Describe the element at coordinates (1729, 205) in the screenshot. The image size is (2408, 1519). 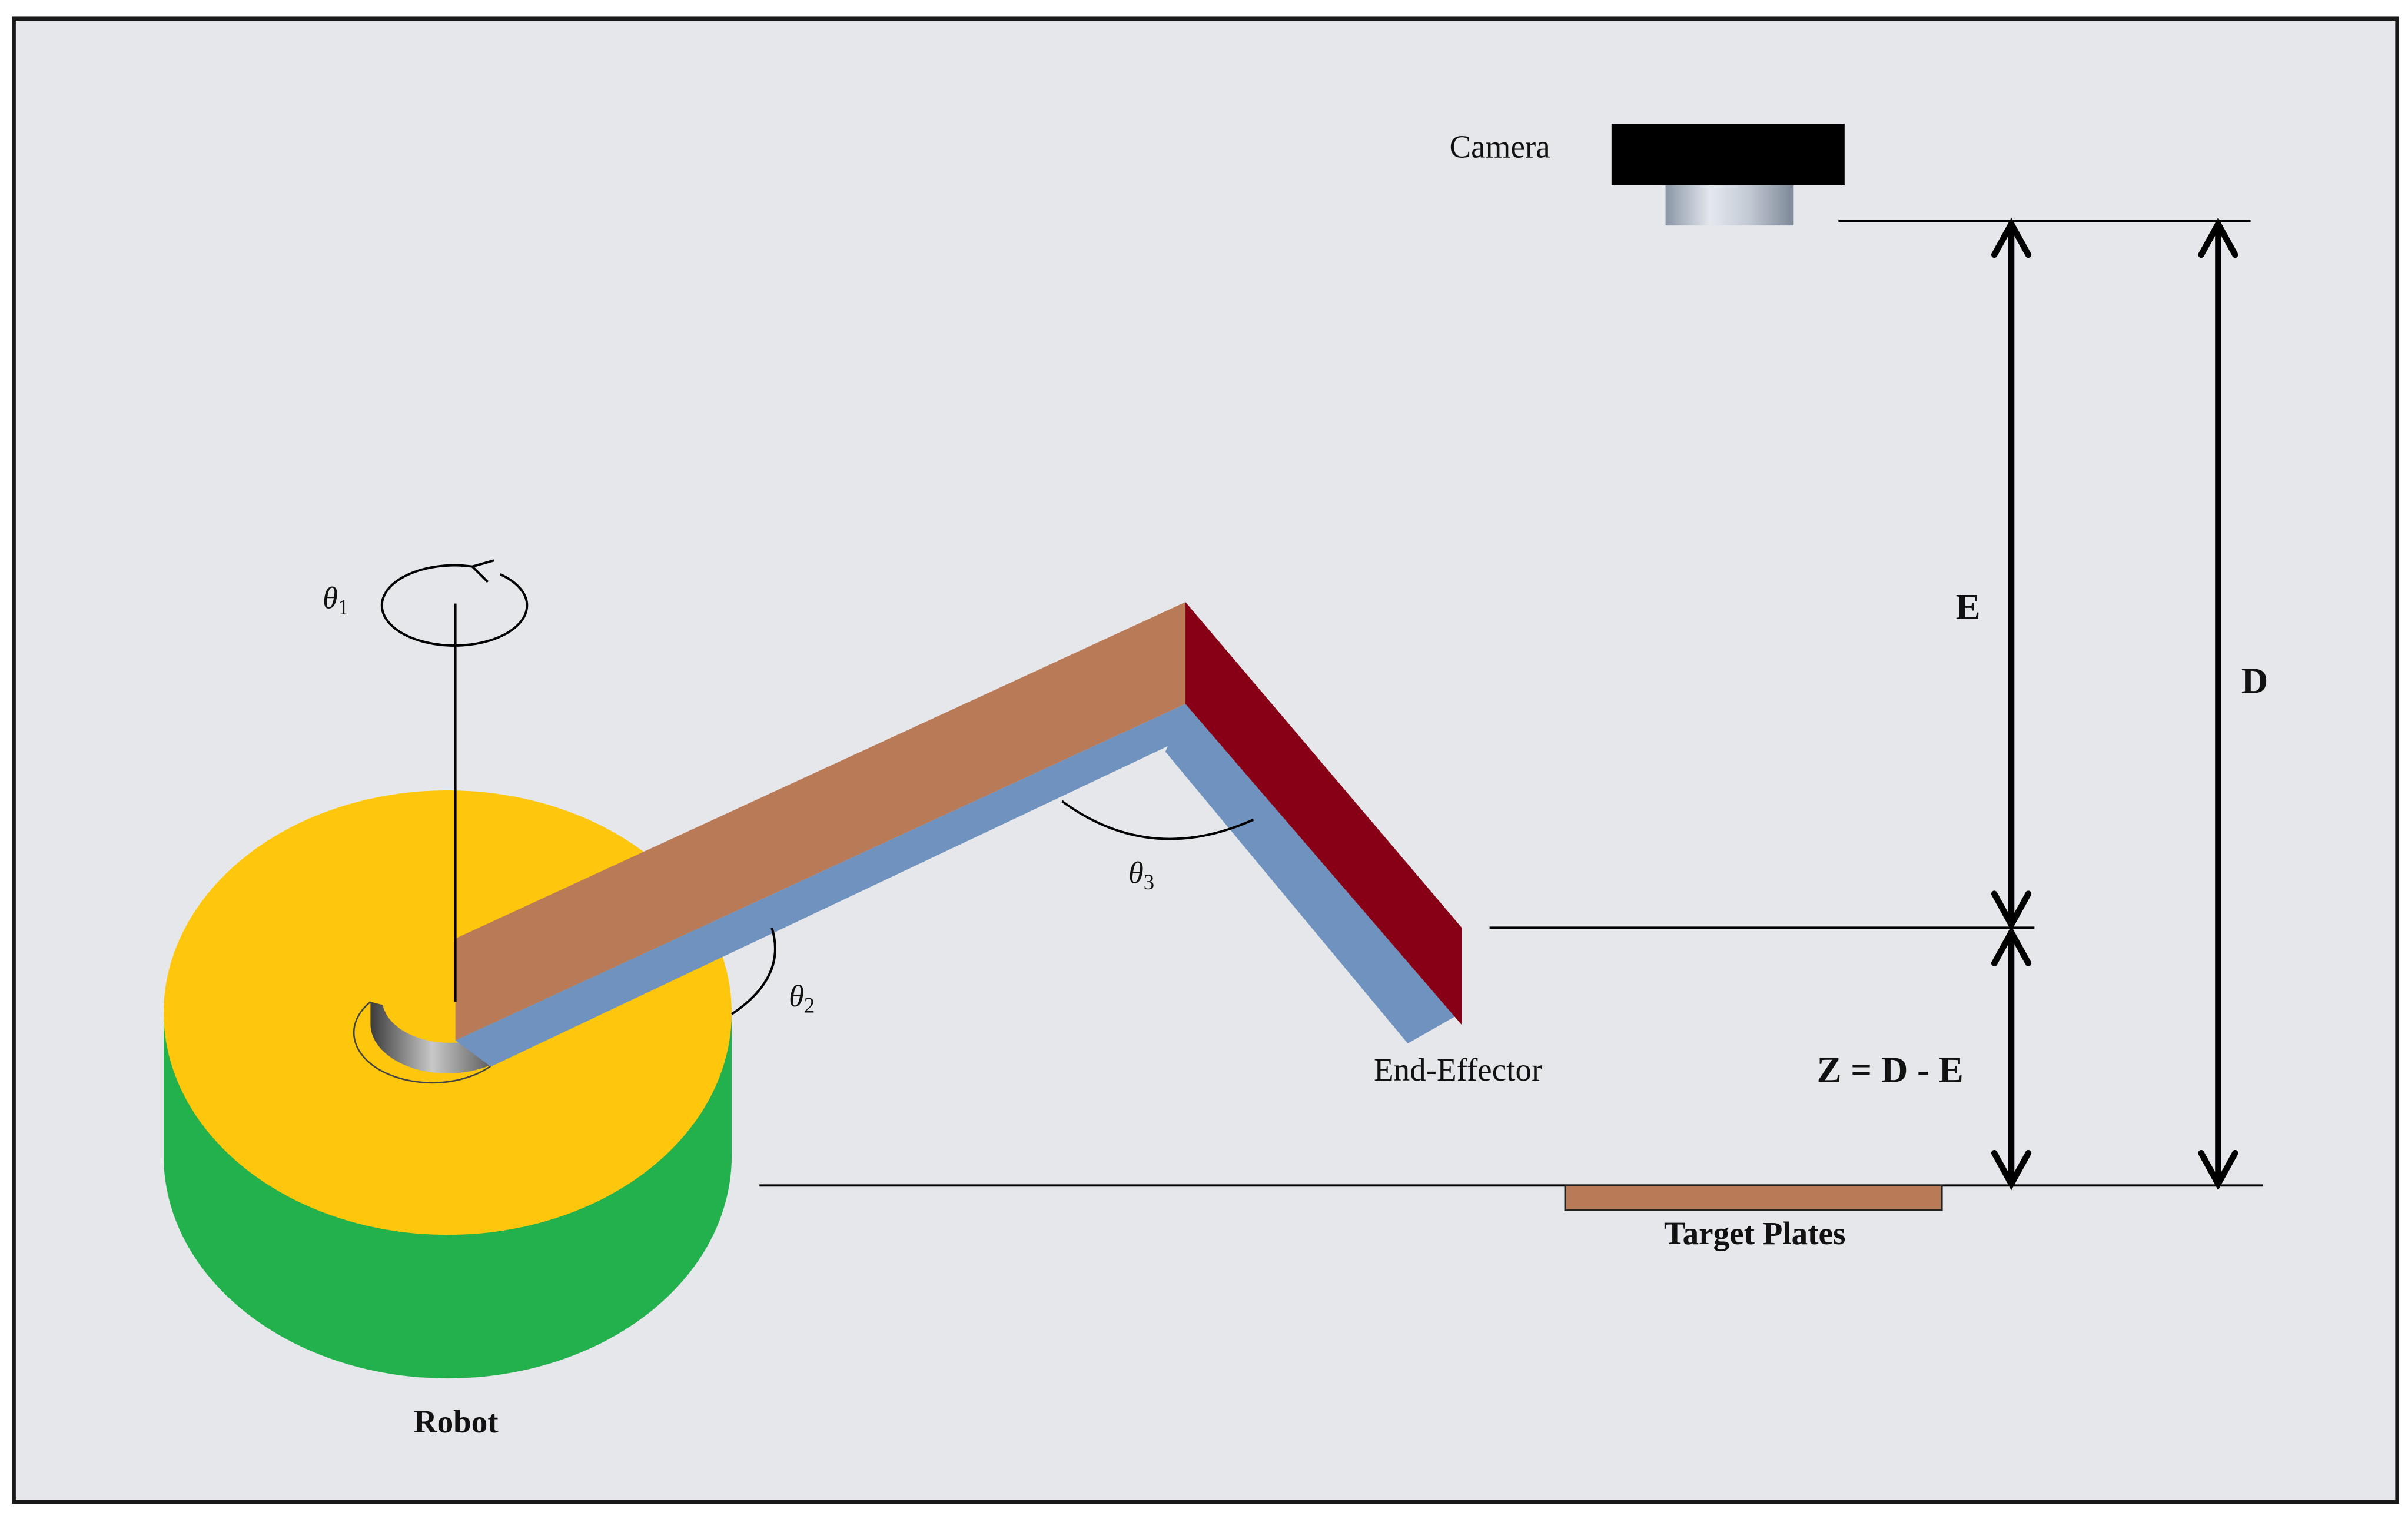
I see `camera-lens` at that location.